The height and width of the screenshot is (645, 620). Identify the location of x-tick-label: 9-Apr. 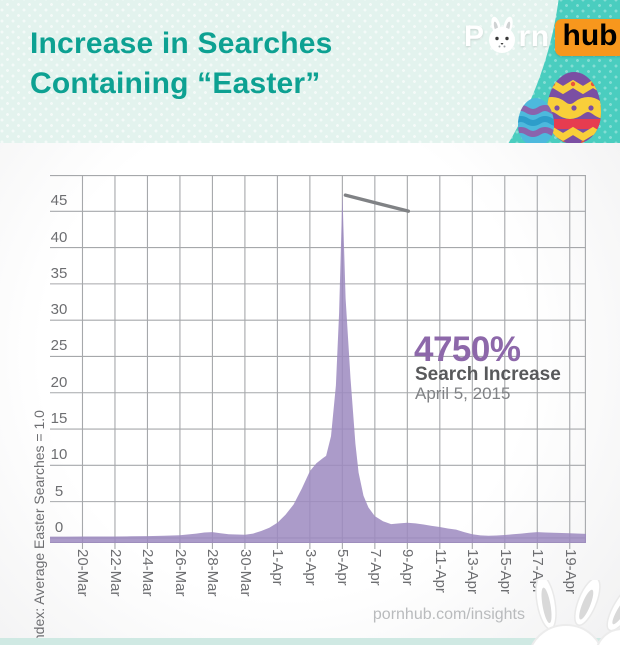
(408, 567).